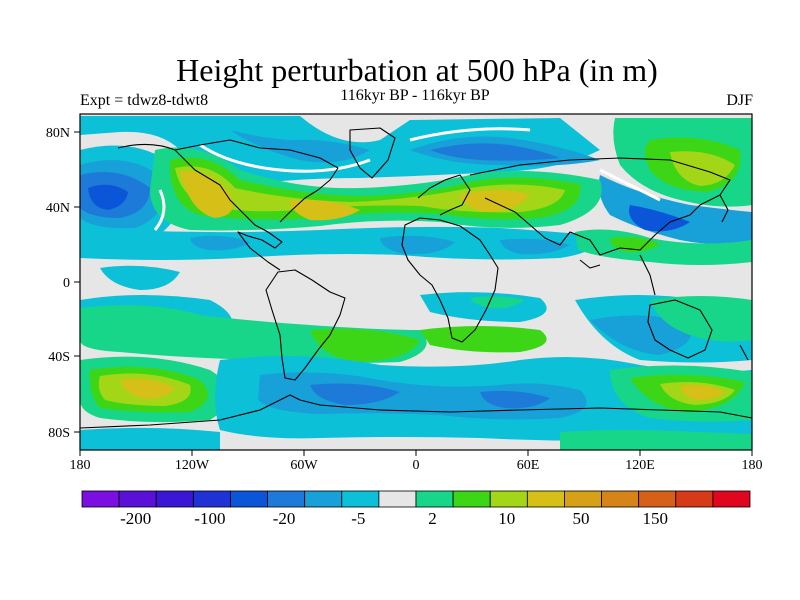  I want to click on x-tick-label: 120E, so click(640, 465).